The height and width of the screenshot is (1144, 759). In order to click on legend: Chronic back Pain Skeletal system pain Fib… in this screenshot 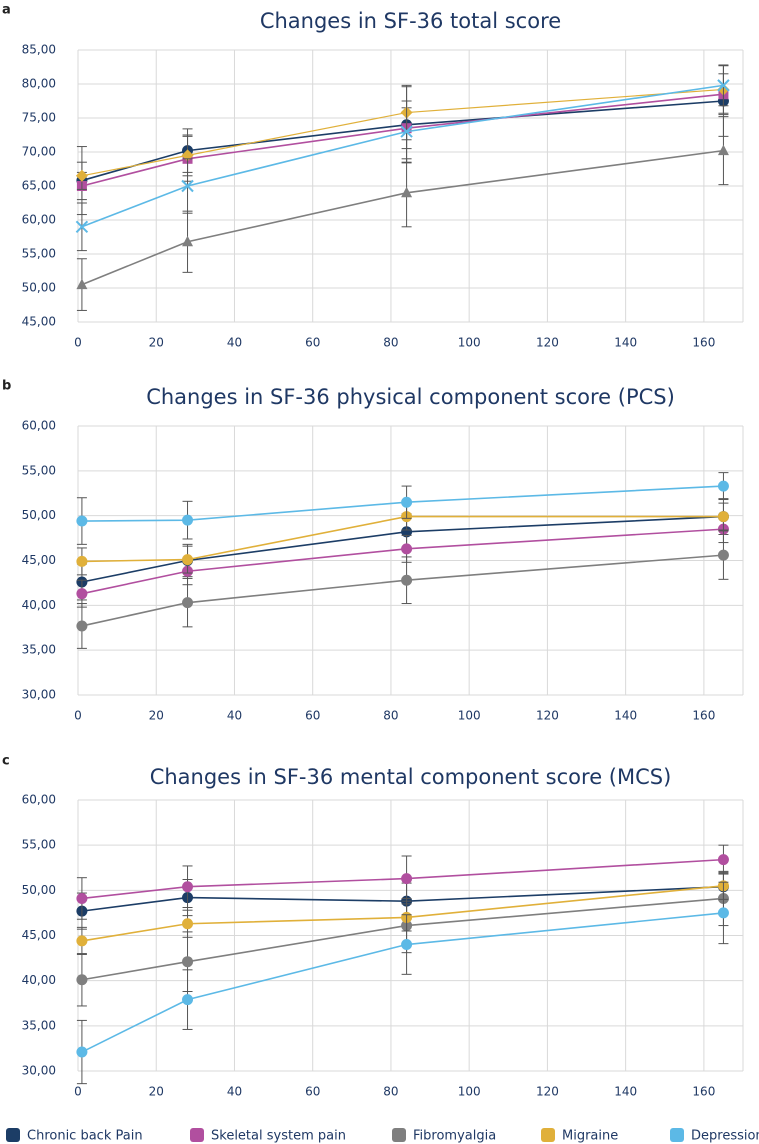, I will do `click(382, 1136)`.